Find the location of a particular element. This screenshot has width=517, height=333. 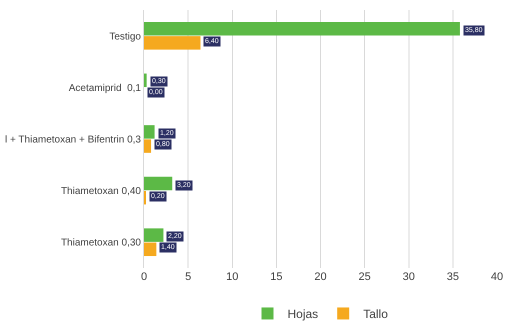

x-tick-label: 40 is located at coordinates (497, 277).